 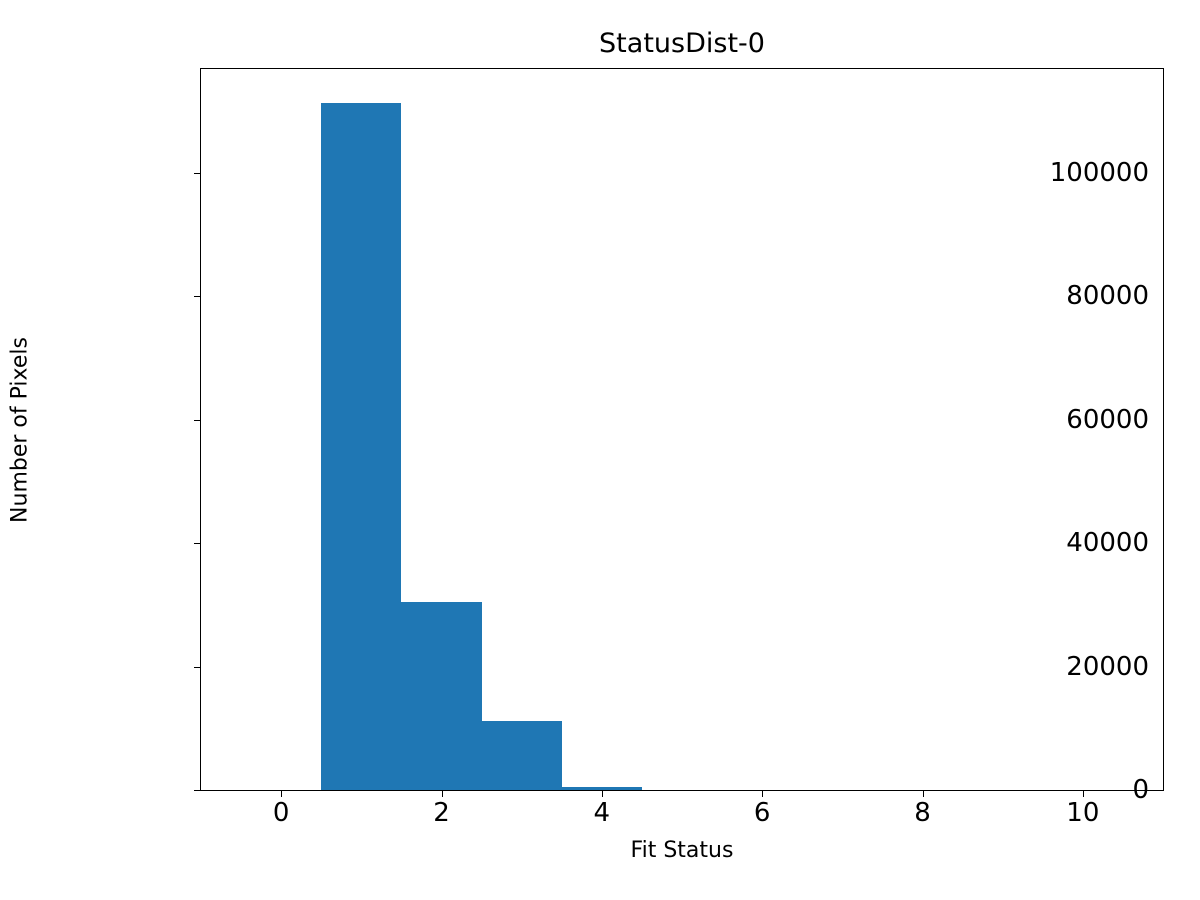 What do you see at coordinates (1107, 666) in the screenshot?
I see `y-axis-tick-label: 20000` at bounding box center [1107, 666].